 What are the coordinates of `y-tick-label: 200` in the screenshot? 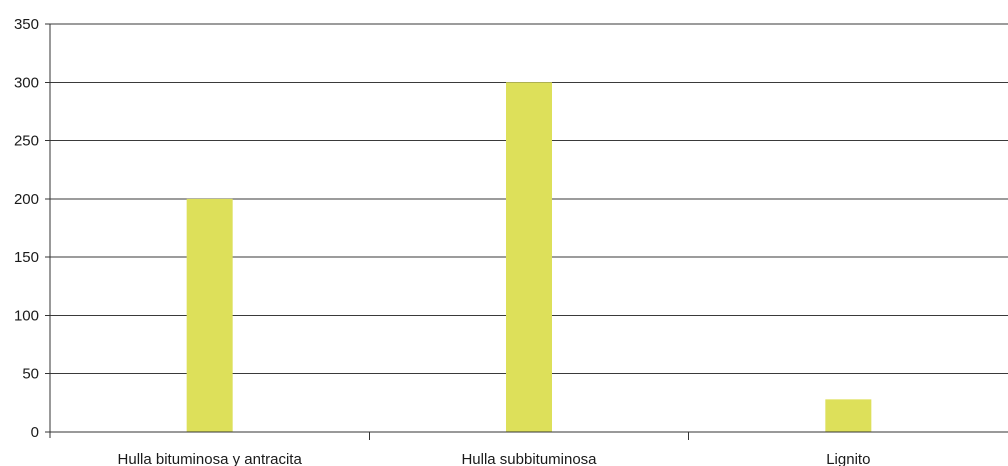 It's located at (26, 199).